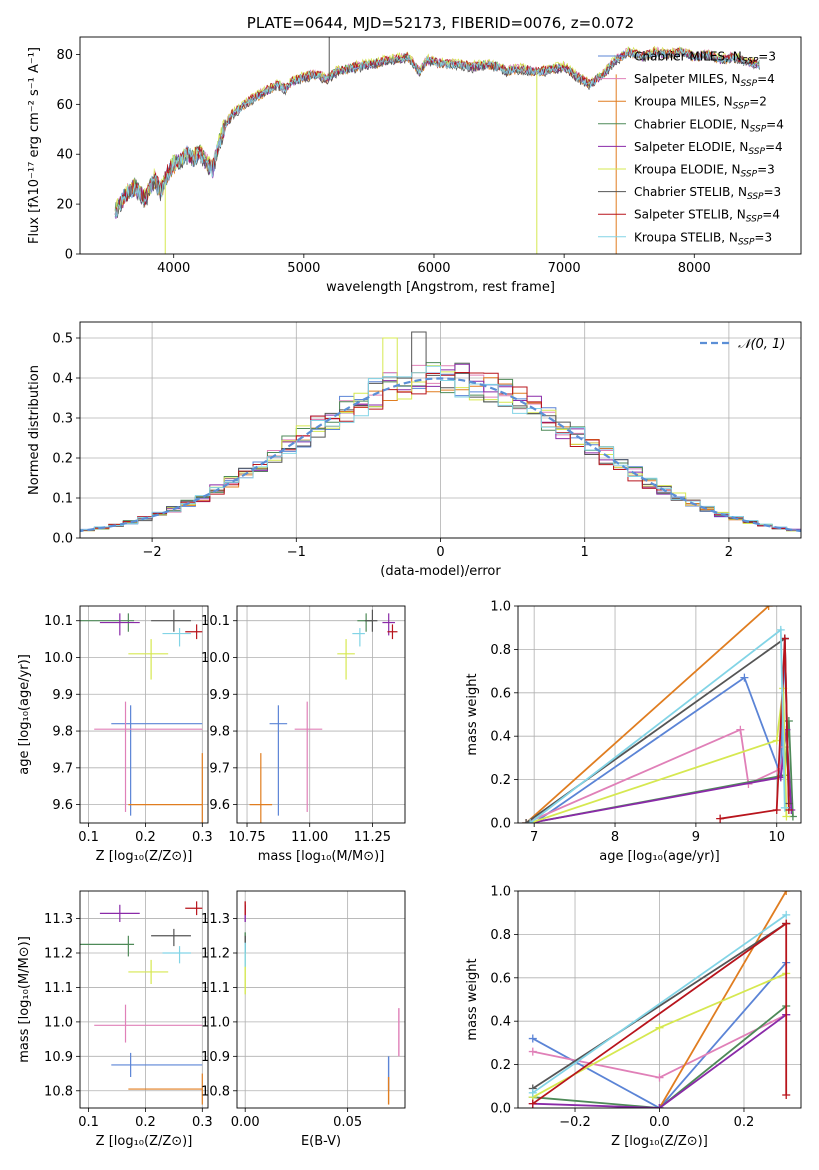 This screenshot has height=1170, width=819. Describe the element at coordinates (245, 1122) in the screenshot. I see `x-tick-label: 0.00` at that location.